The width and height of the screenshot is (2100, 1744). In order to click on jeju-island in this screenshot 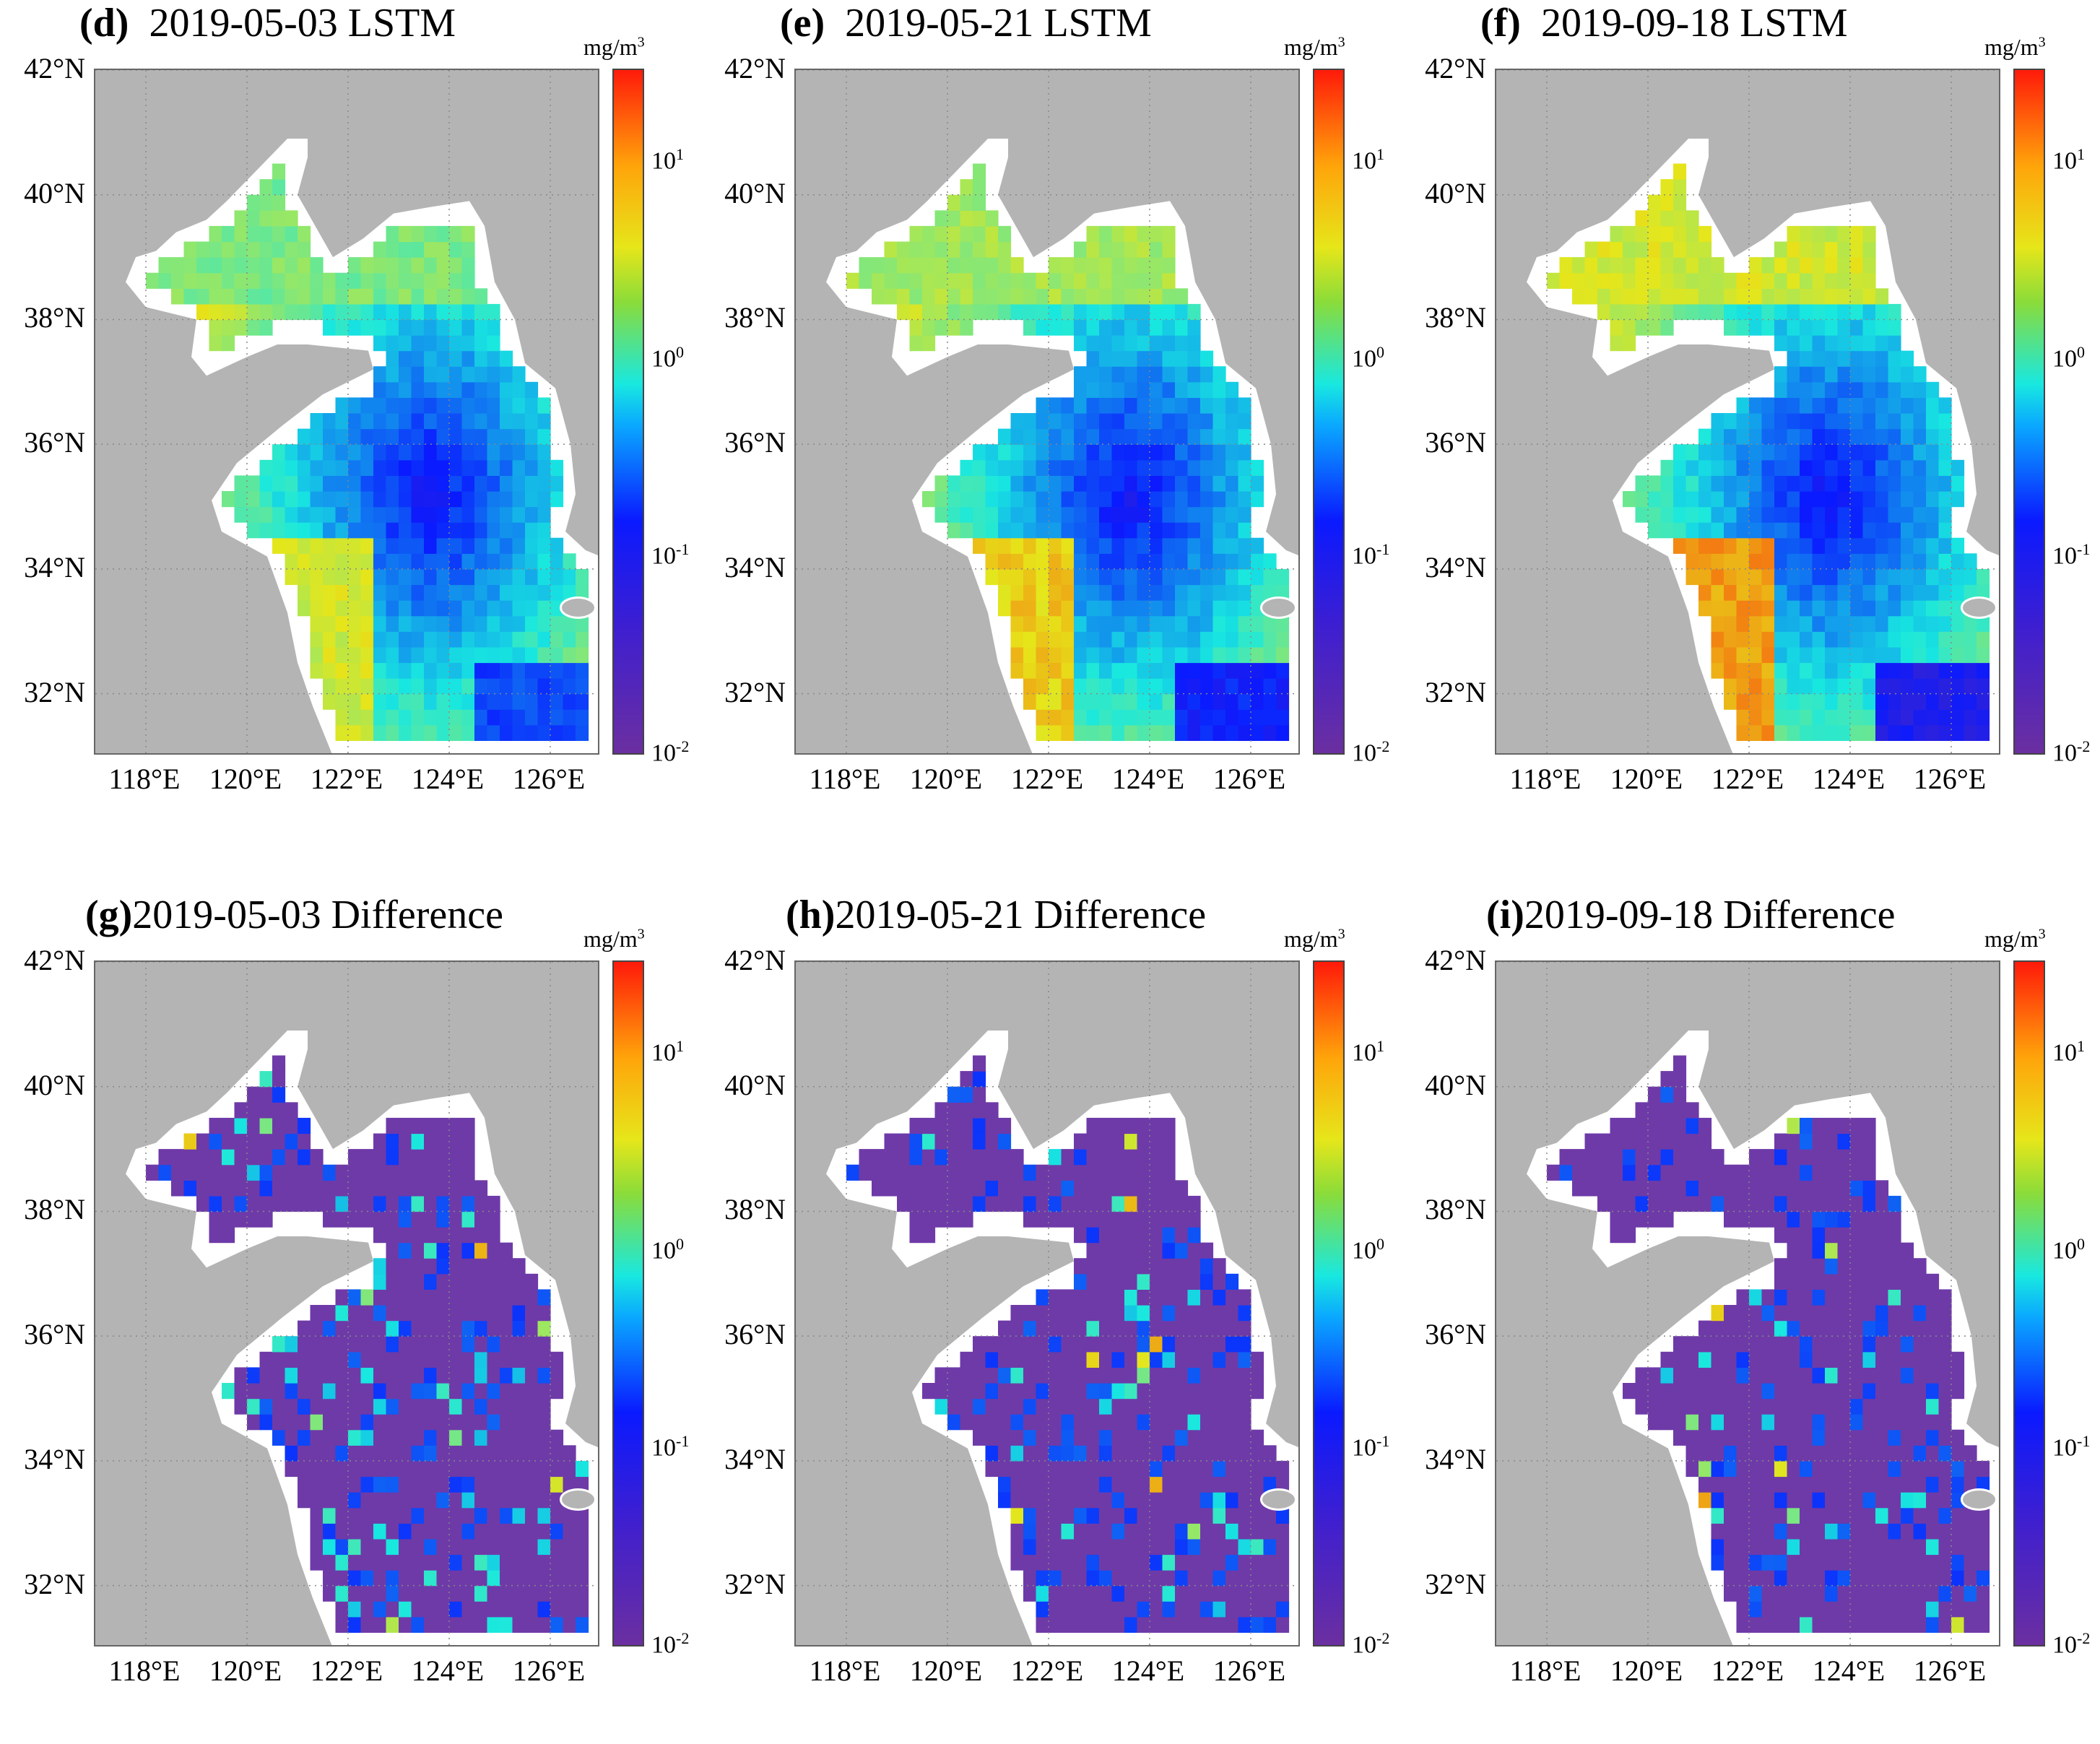, I will do `click(578, 607)`.